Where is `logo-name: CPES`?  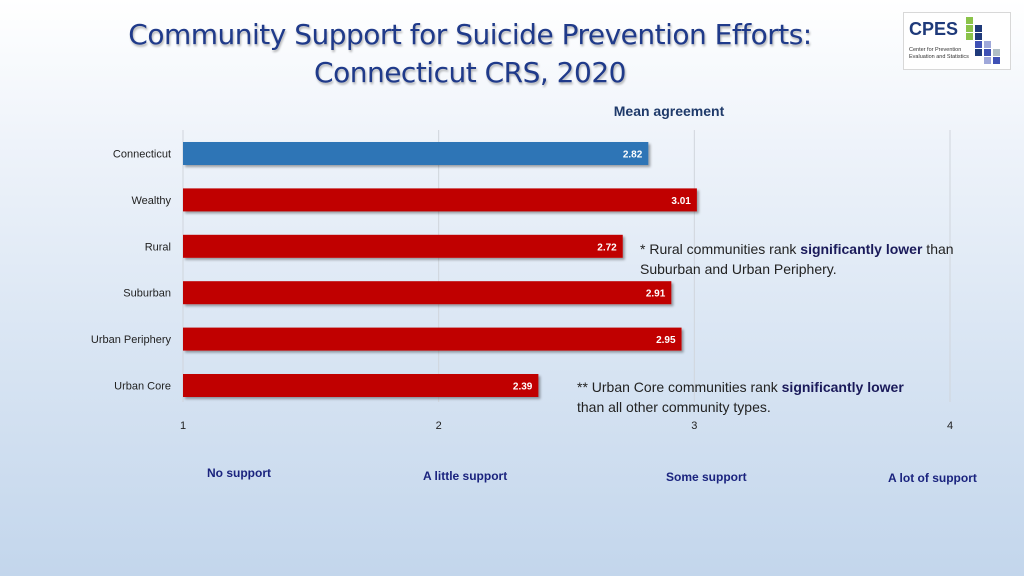
logo-name: CPES is located at coordinates (934, 29).